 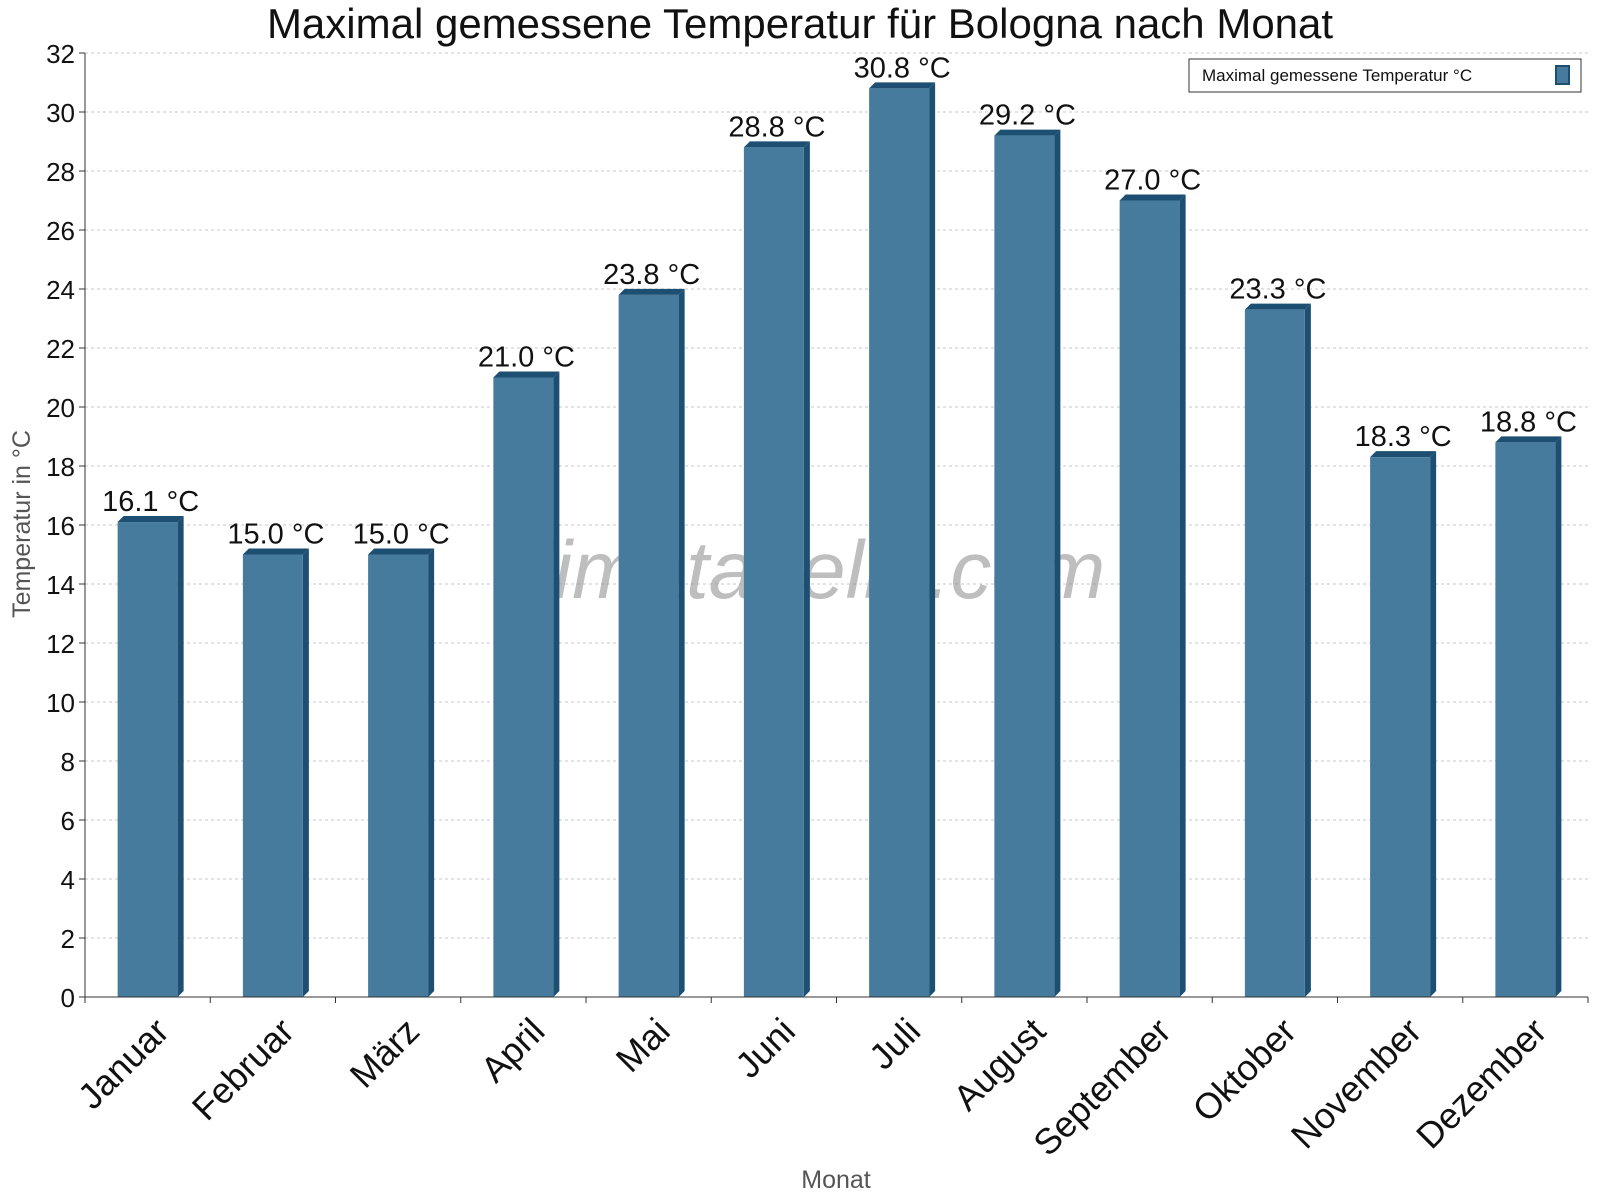 I want to click on data-label: 18.8 °C, so click(x=1528, y=422).